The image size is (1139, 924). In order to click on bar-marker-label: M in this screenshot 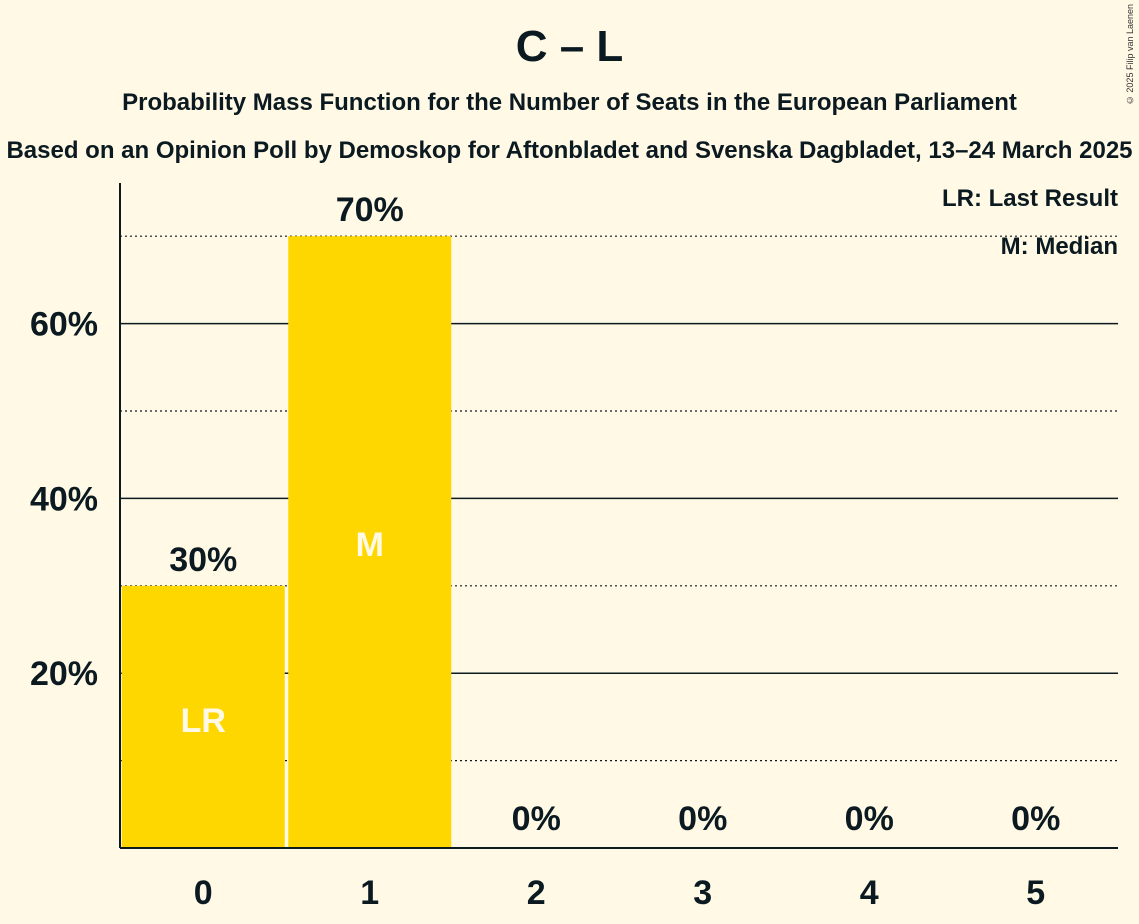, I will do `click(370, 545)`.